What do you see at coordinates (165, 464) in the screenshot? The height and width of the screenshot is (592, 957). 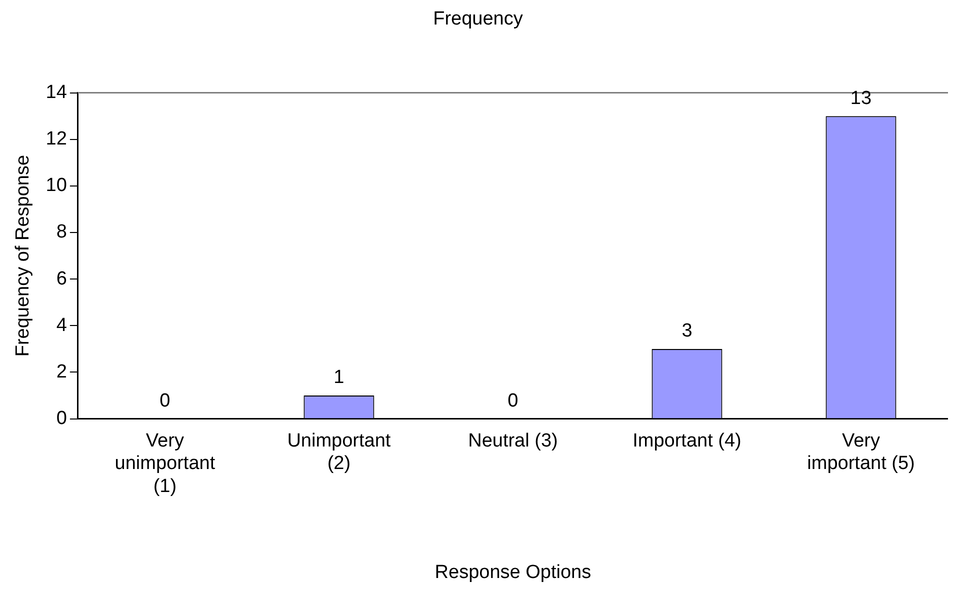 I see `x-tick-label: Very unimportant (1)` at bounding box center [165, 464].